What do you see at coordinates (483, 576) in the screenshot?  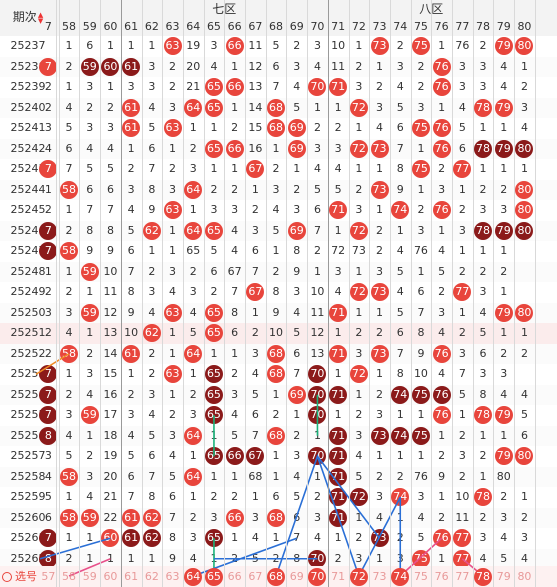 I see `selected-number-78: 78` at bounding box center [483, 576].